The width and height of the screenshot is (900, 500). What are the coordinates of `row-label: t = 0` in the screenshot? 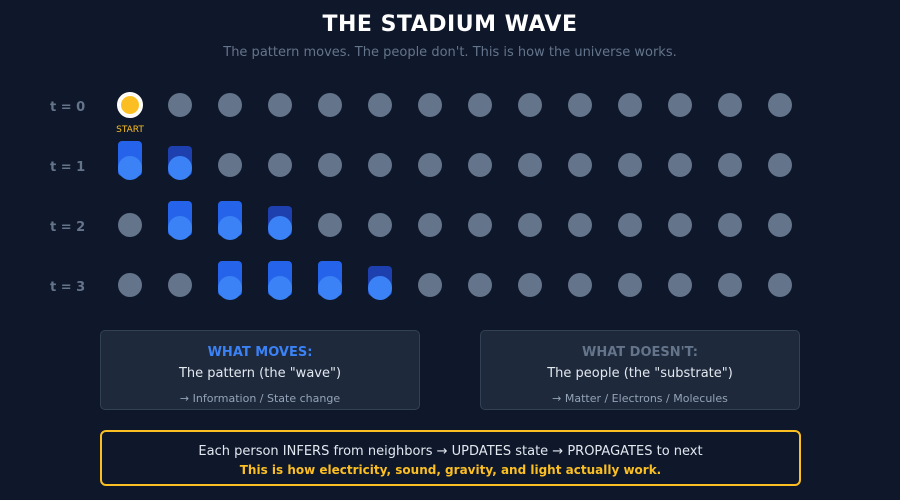 It's located at (68, 107).